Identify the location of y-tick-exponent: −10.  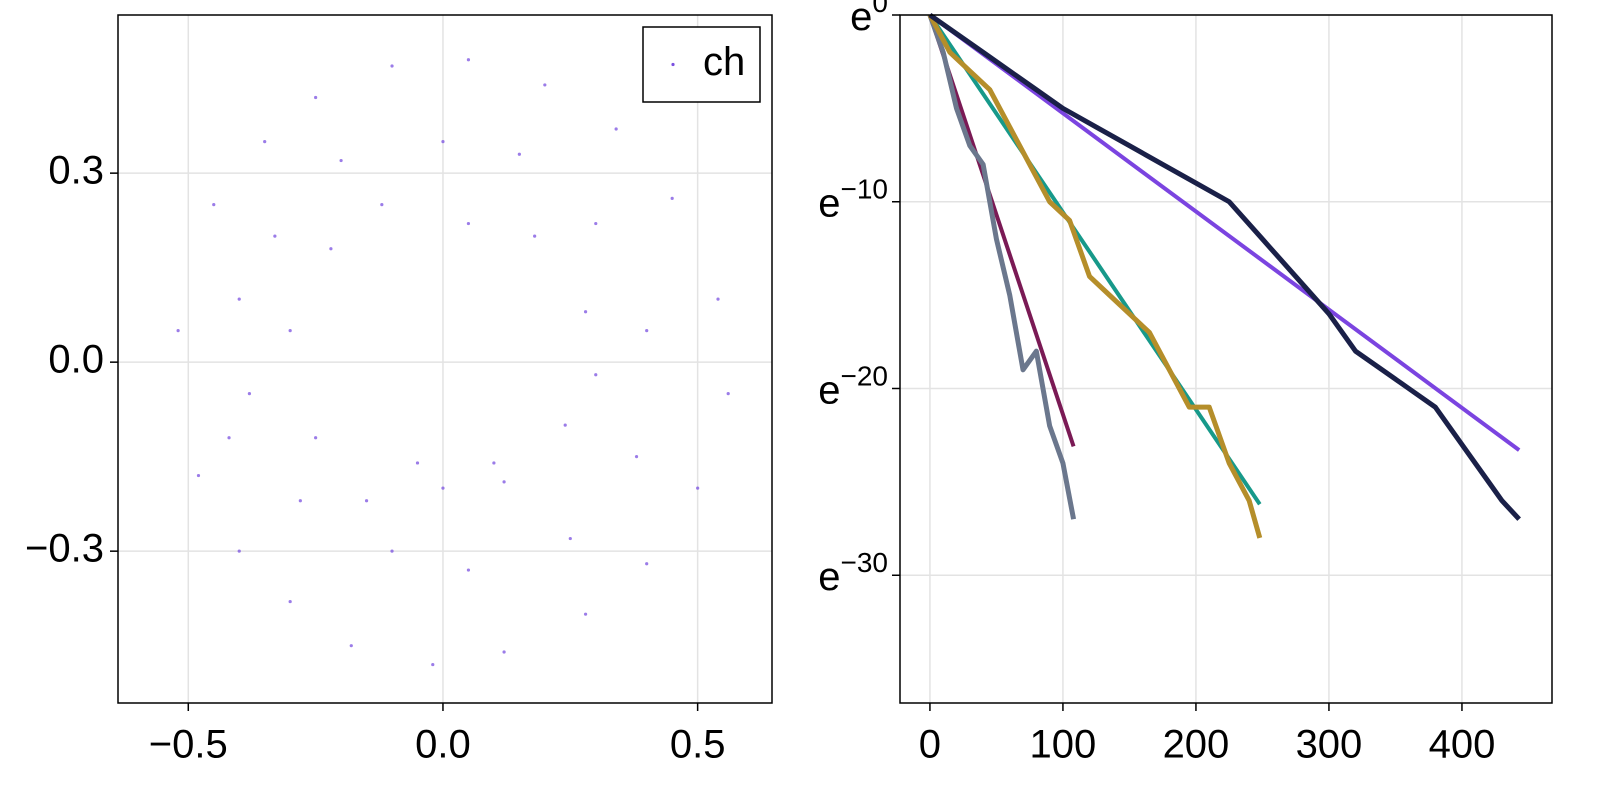
(865, 189).